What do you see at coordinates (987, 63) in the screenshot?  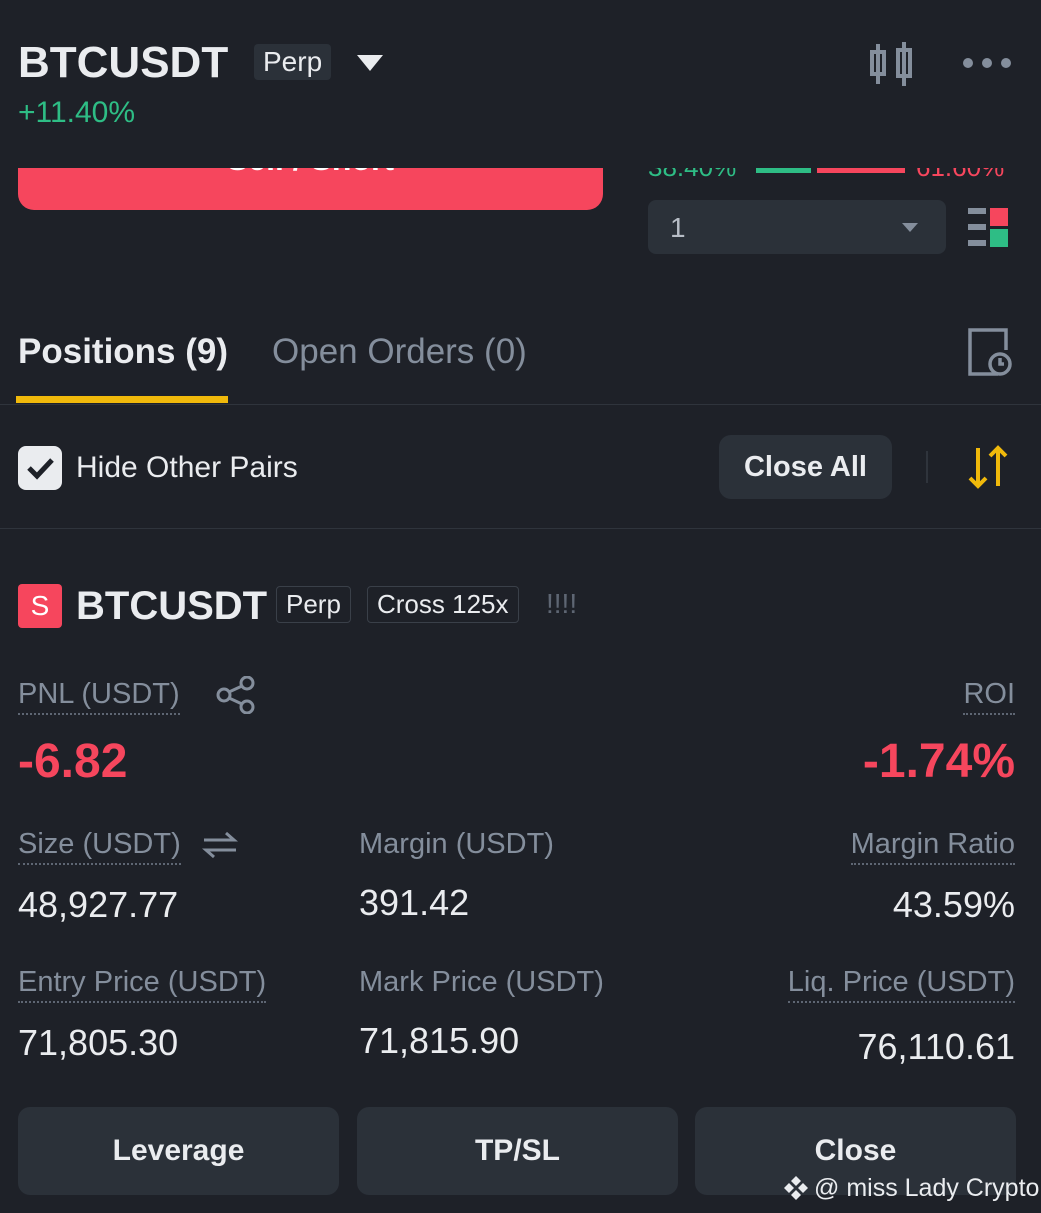 I see `more-icon` at bounding box center [987, 63].